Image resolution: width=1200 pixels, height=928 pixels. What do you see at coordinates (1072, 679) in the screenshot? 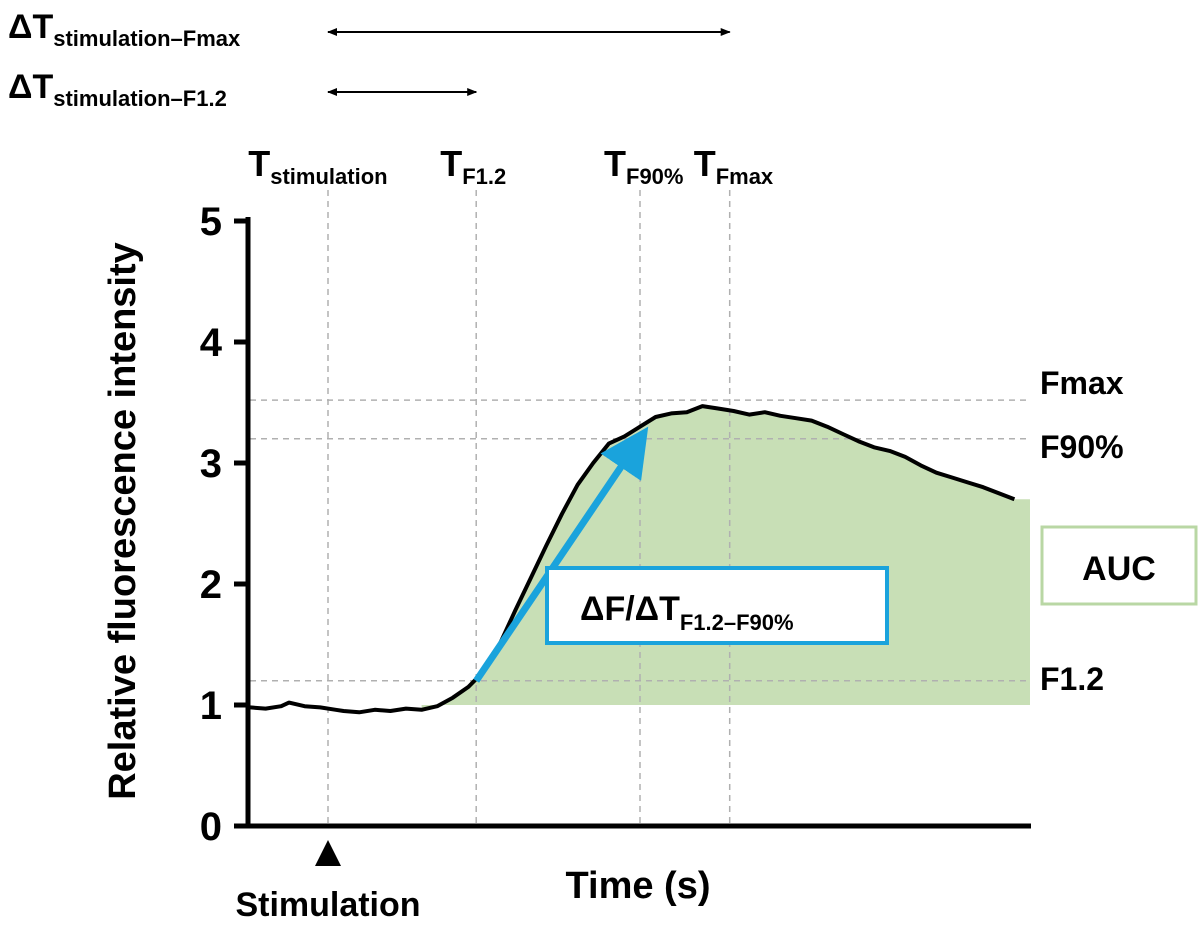
I see `f12-label: F1.2` at bounding box center [1072, 679].